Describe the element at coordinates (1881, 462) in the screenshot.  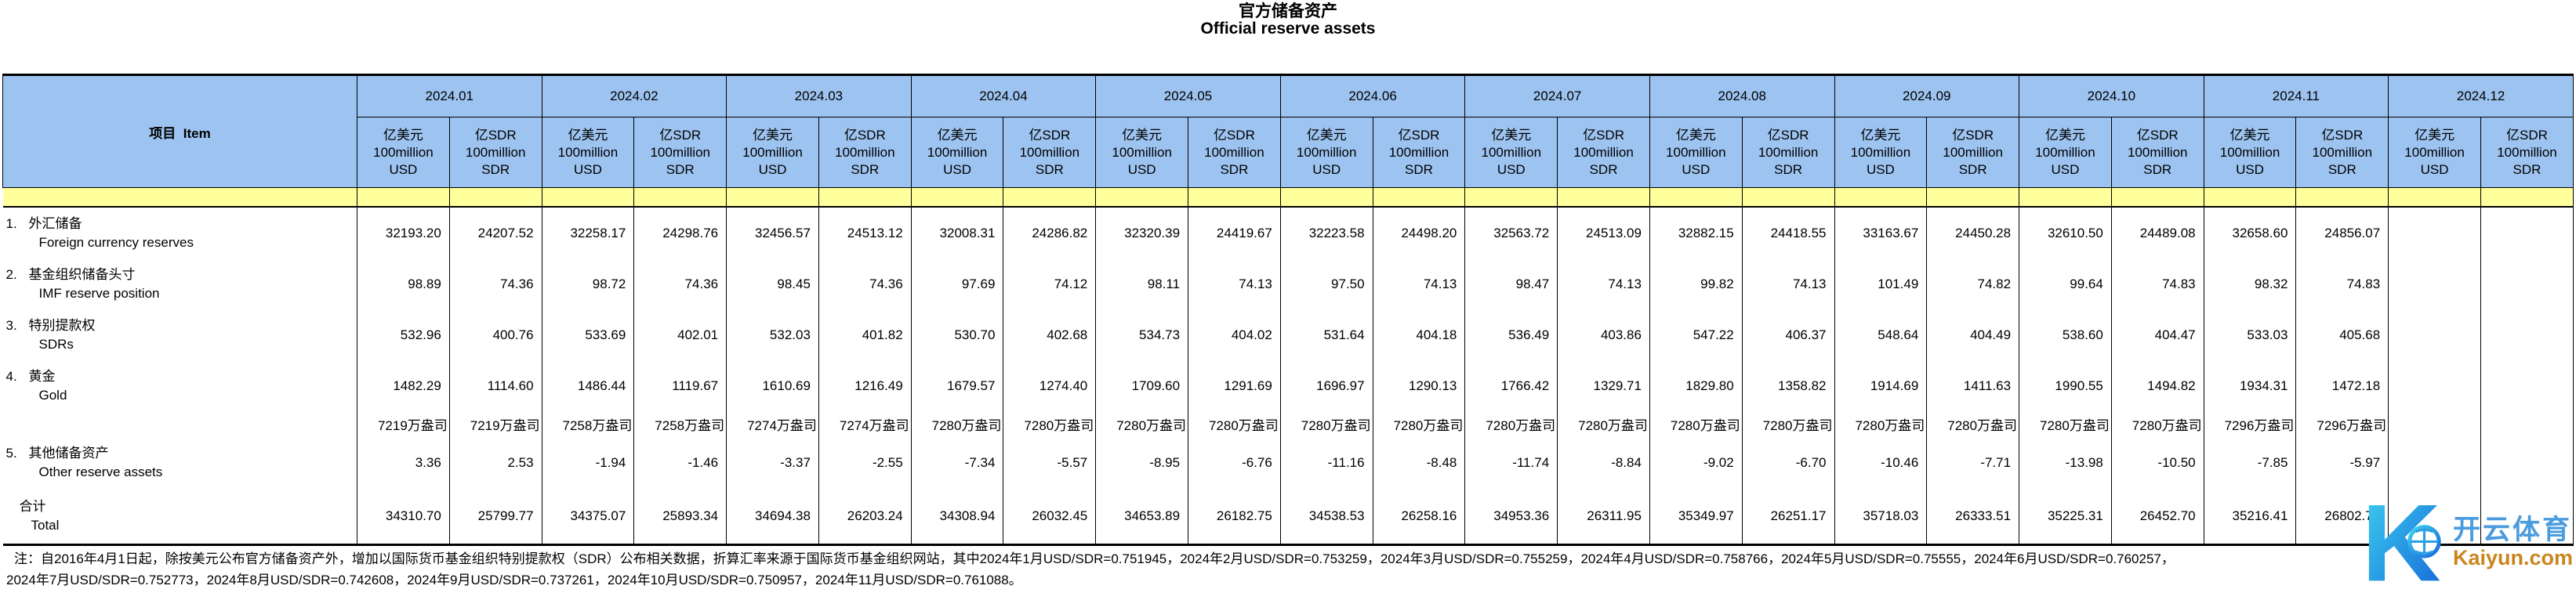
I see `usd-value-cell: -10.46` at that location.